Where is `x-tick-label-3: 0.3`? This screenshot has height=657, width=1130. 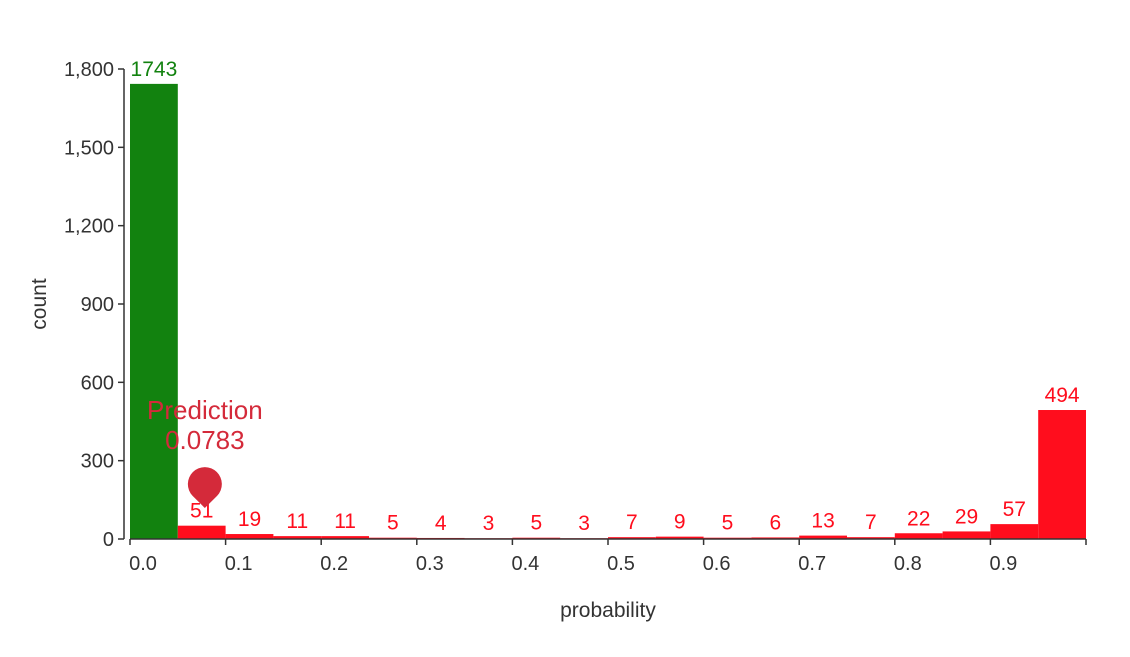
x-tick-label-3: 0.3 is located at coordinates (430, 564).